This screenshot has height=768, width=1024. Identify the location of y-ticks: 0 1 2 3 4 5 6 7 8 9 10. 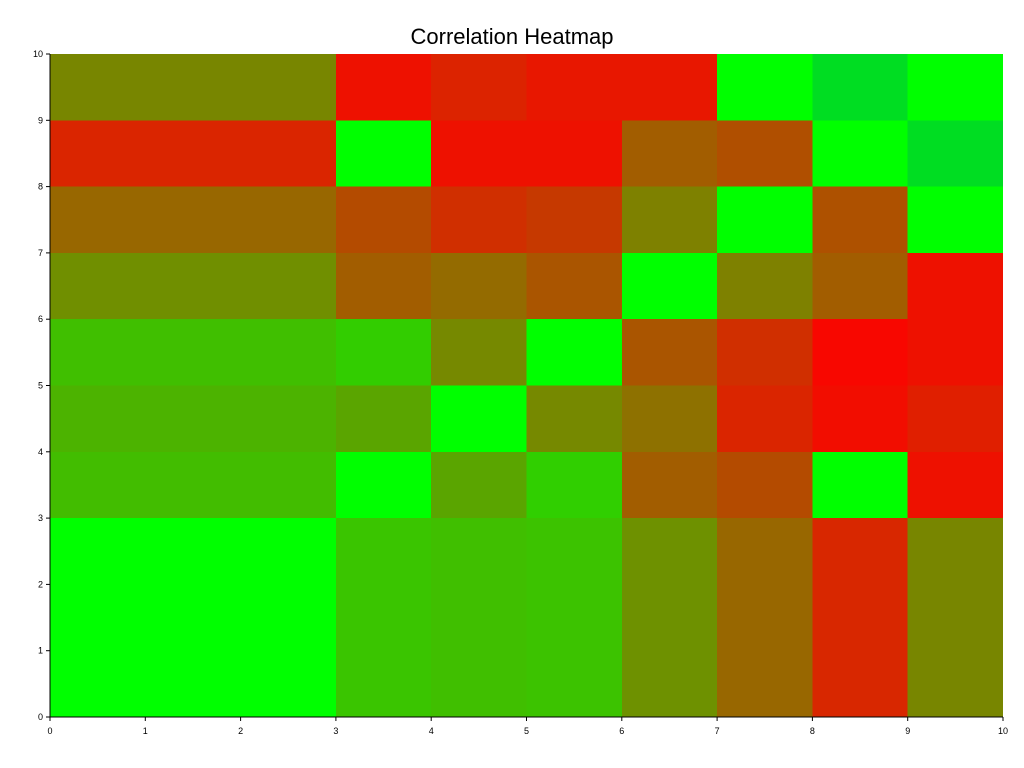
(41, 385).